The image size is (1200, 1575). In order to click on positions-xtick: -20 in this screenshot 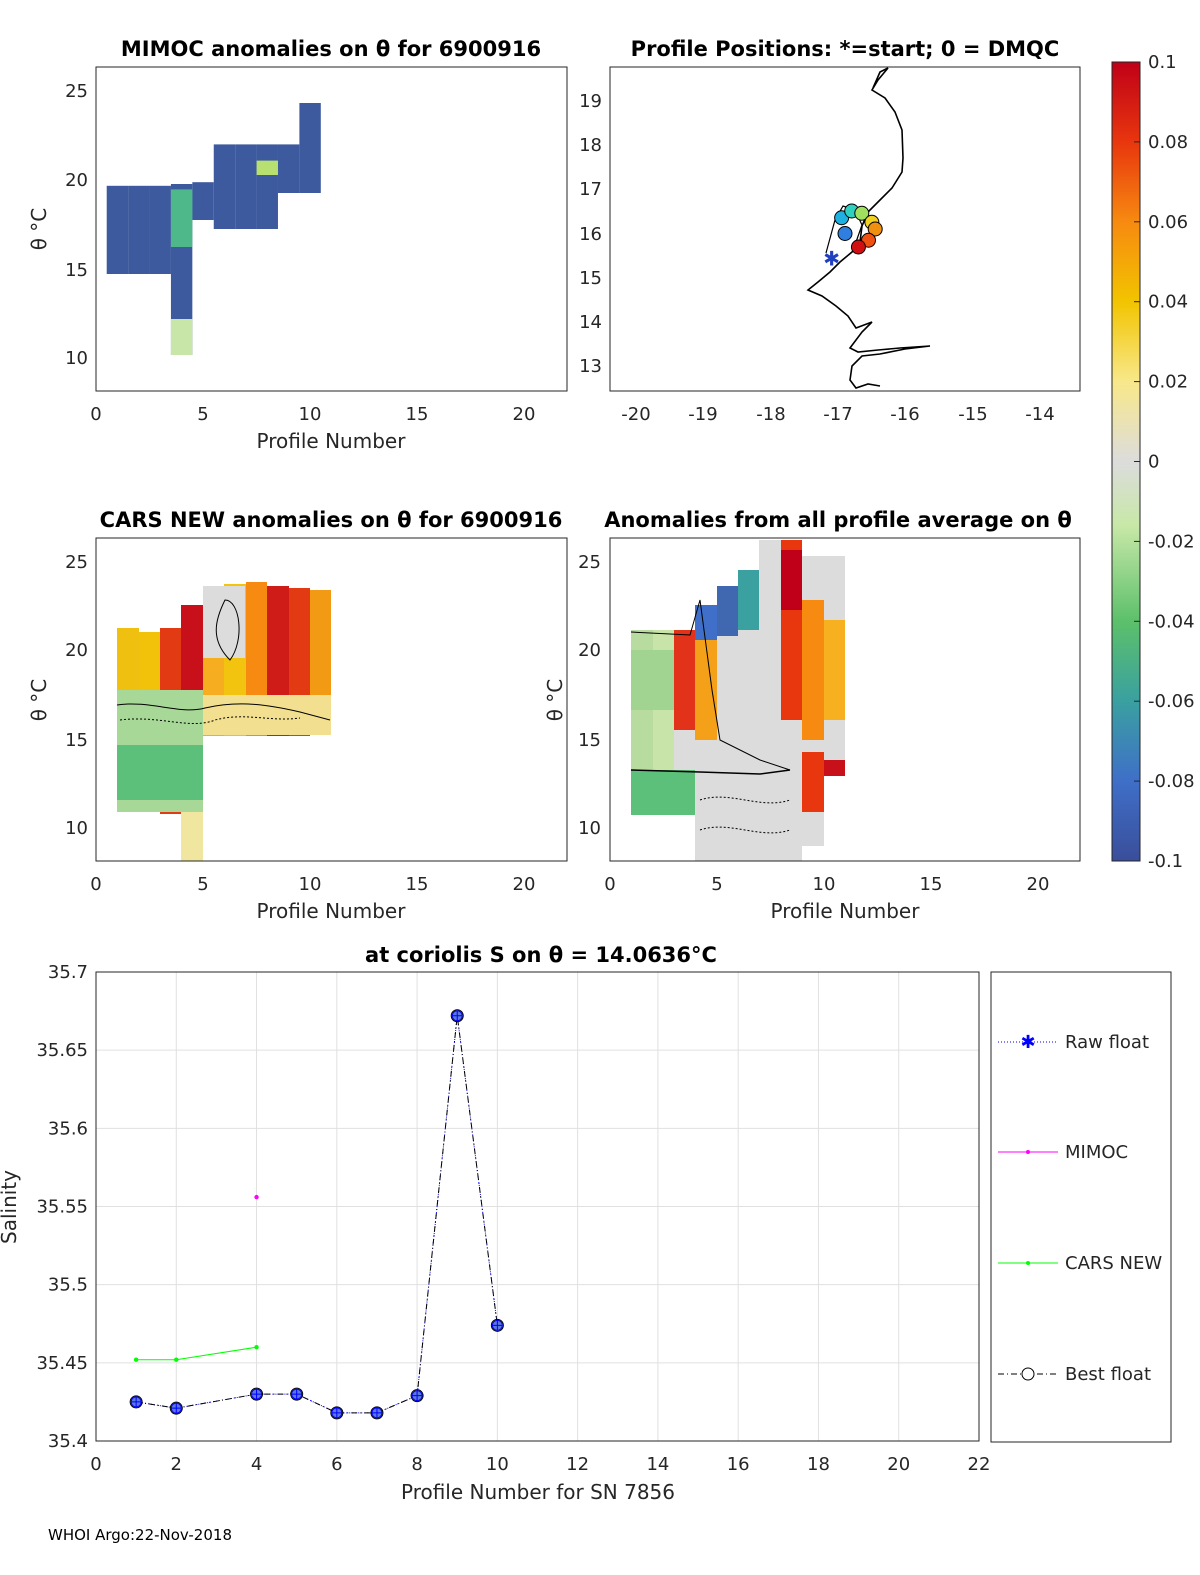, I will do `click(635, 414)`.